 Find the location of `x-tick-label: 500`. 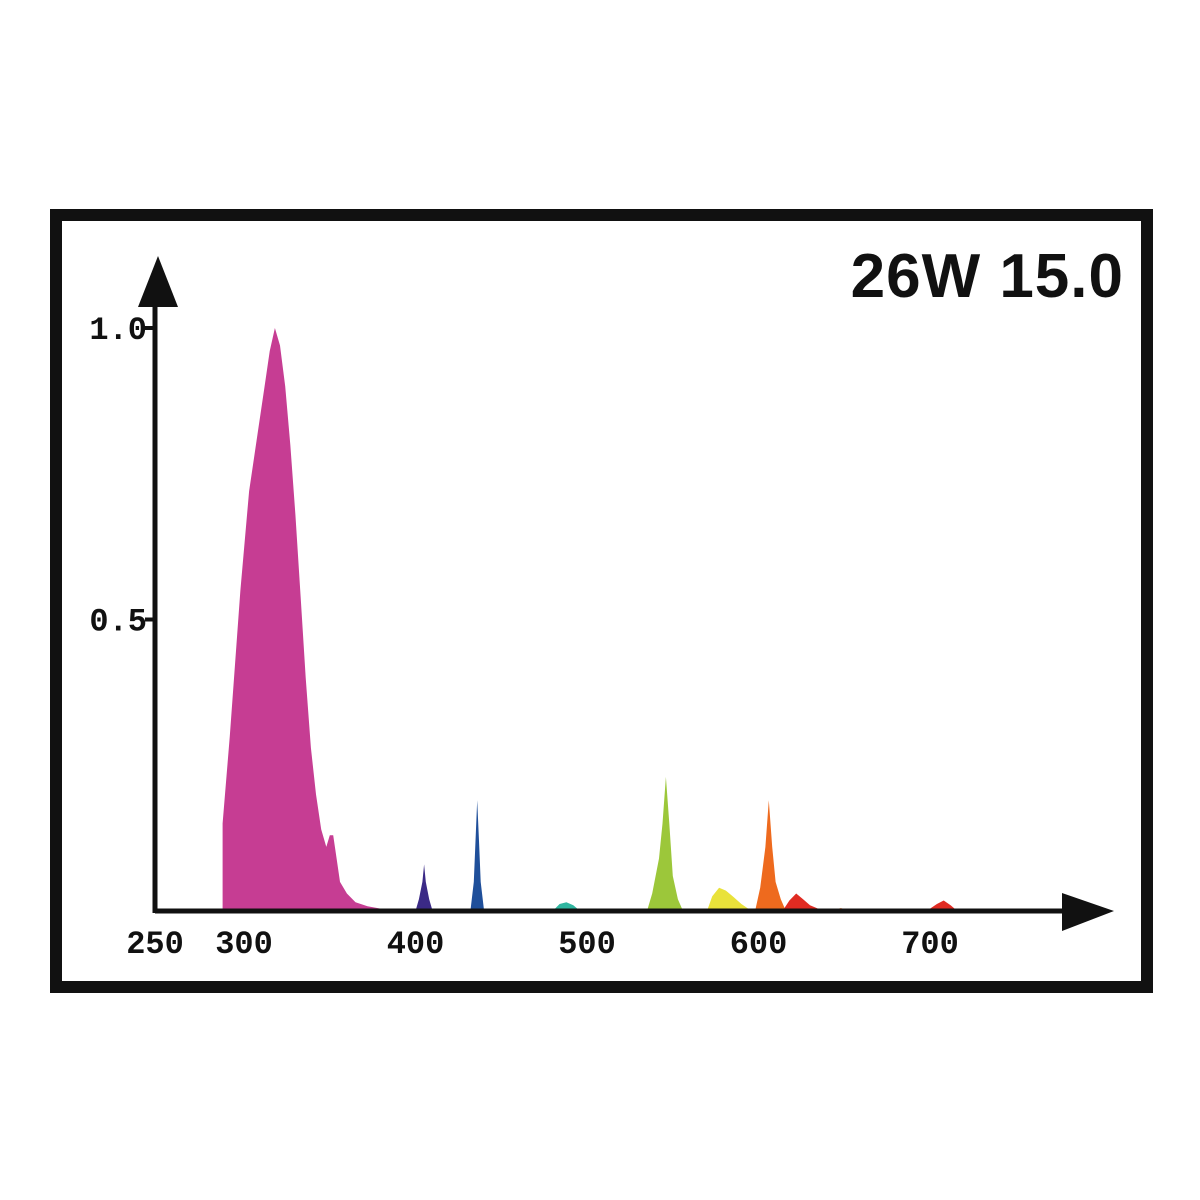

x-tick-label: 500 is located at coordinates (587, 944).